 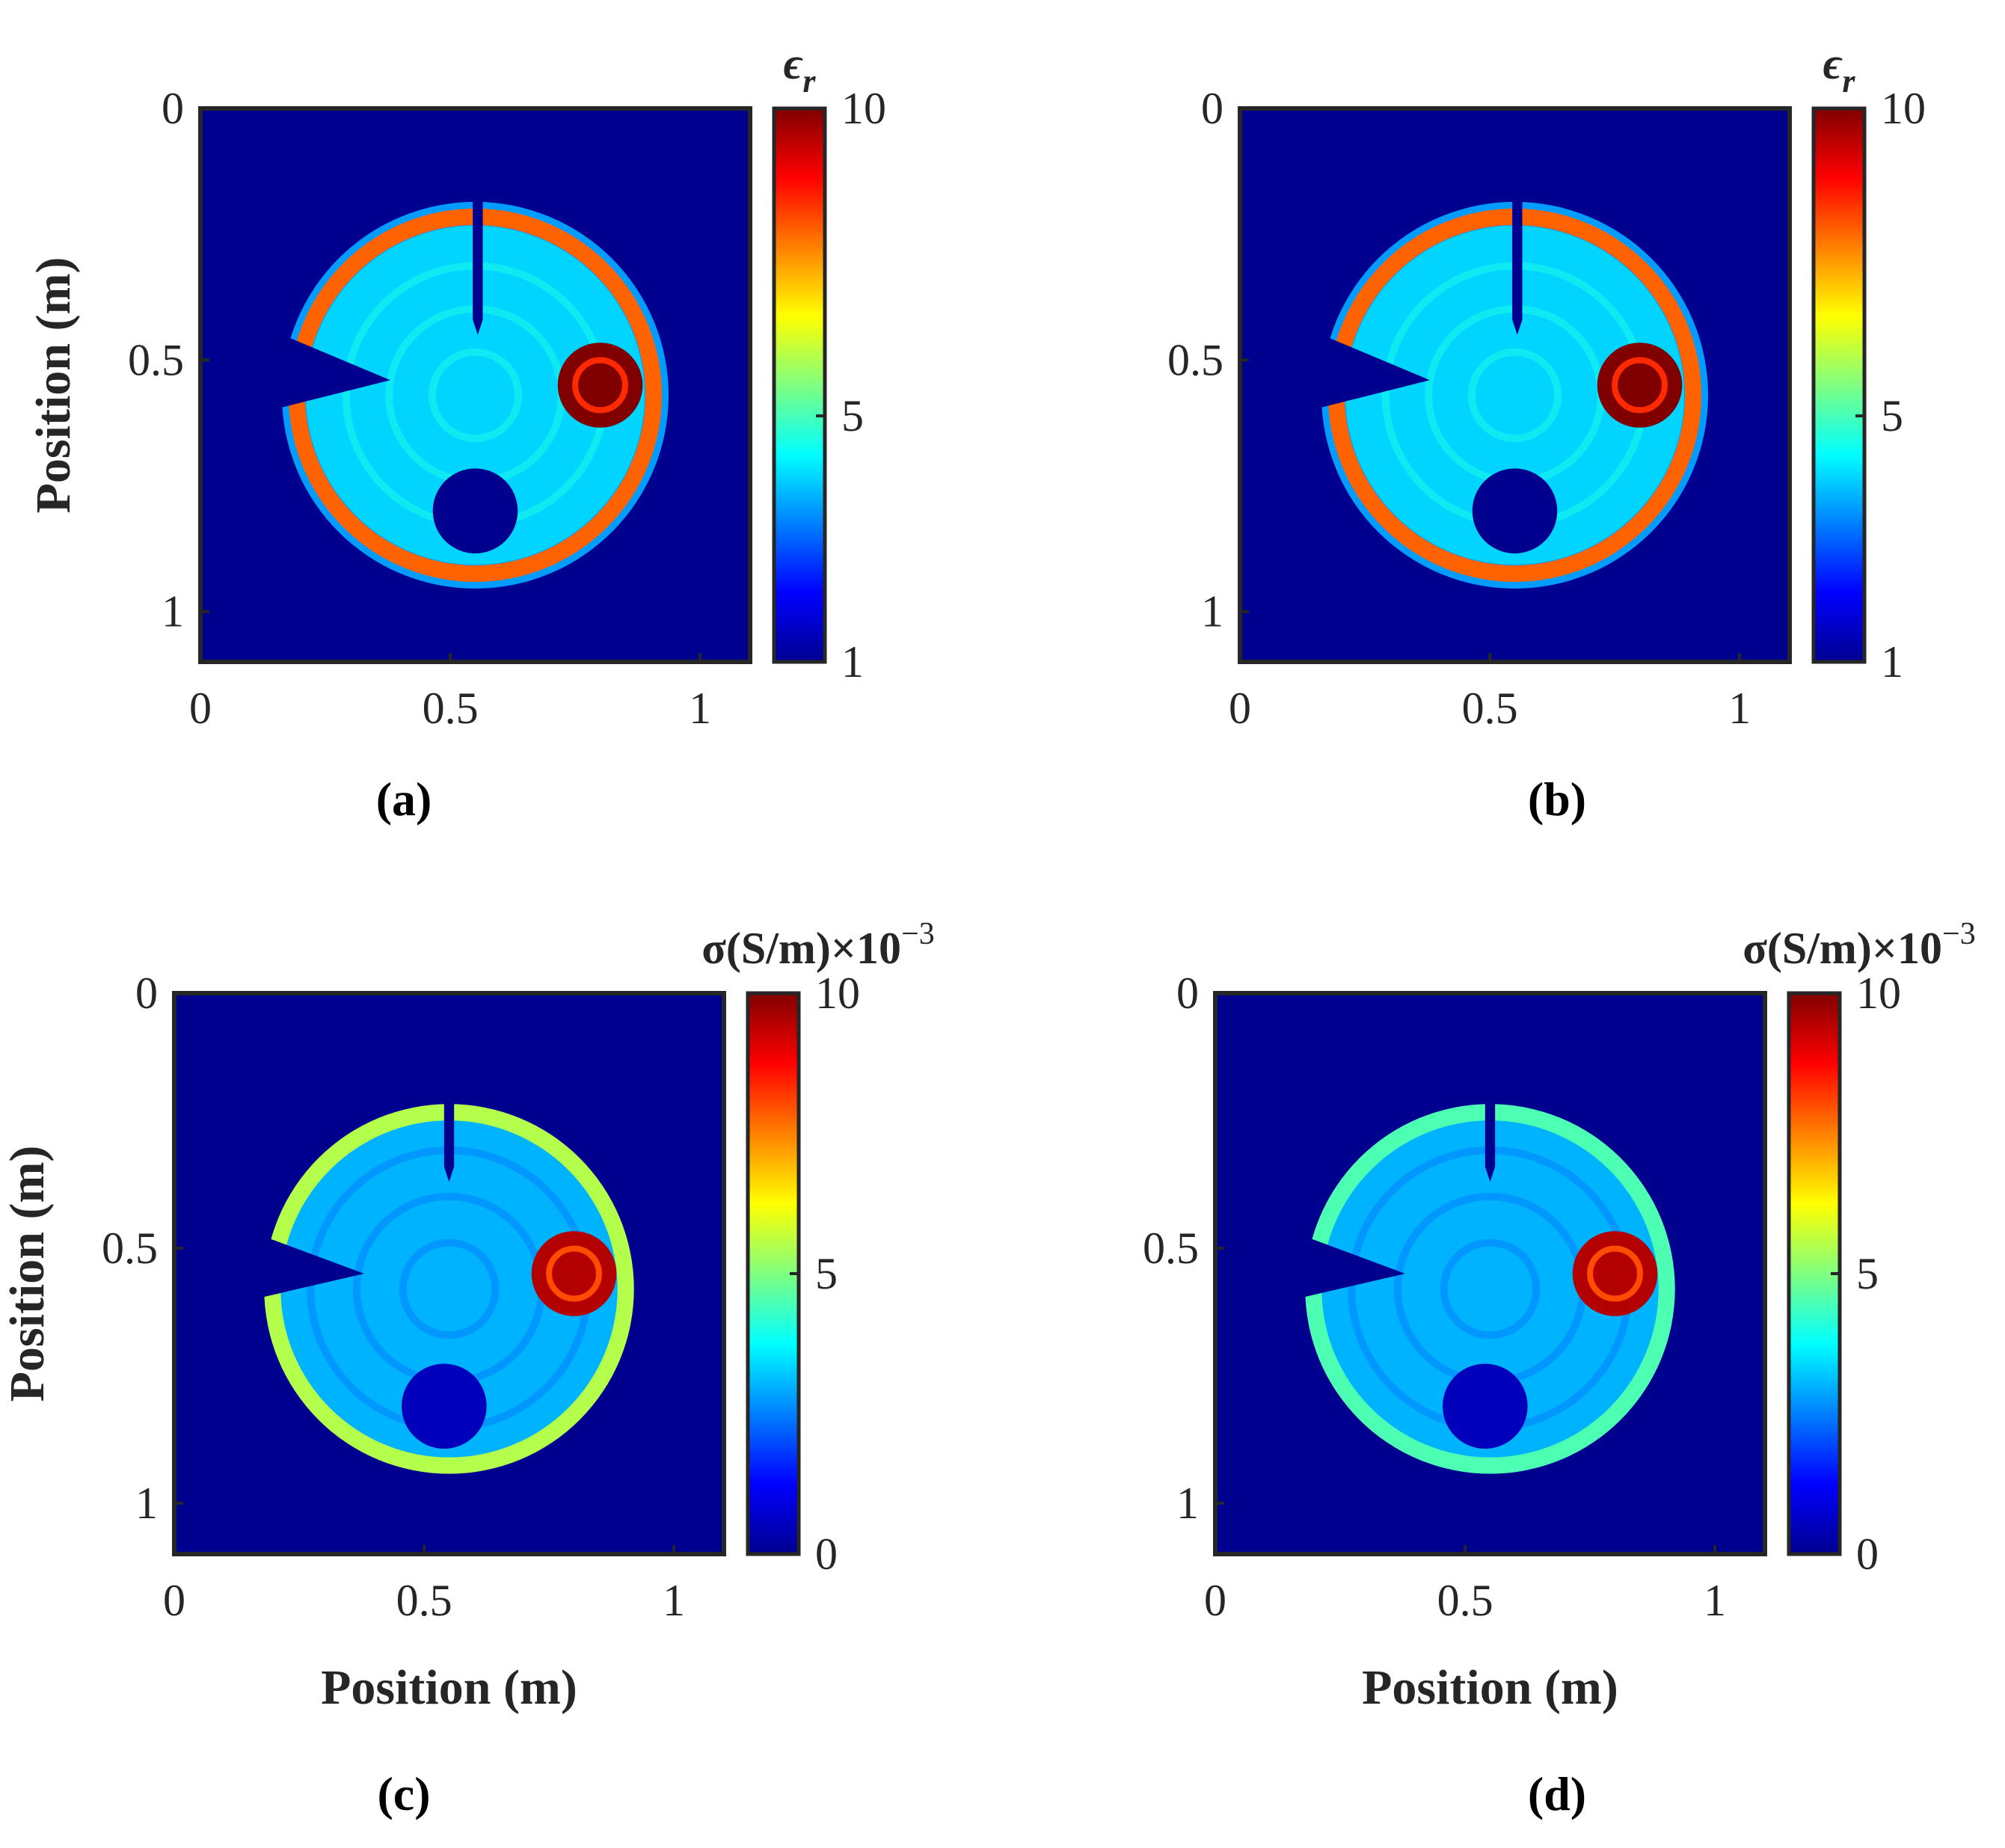 What do you see at coordinates (1557, 799) in the screenshot?
I see `panel-caption: (b)` at bounding box center [1557, 799].